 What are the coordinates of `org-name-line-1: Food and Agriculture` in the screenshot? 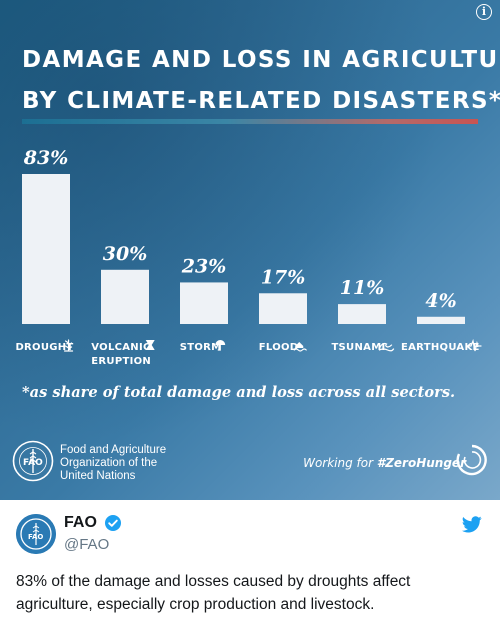 It's located at (113, 450).